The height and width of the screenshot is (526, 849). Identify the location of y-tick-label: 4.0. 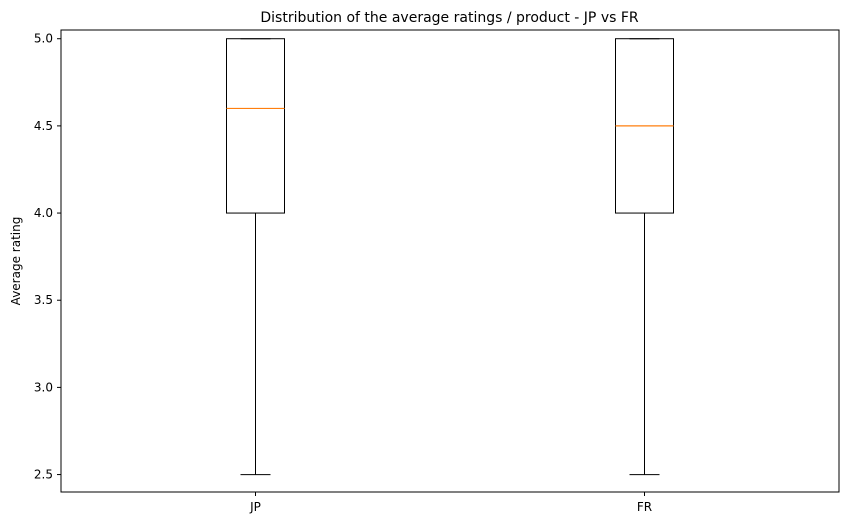
(43, 213).